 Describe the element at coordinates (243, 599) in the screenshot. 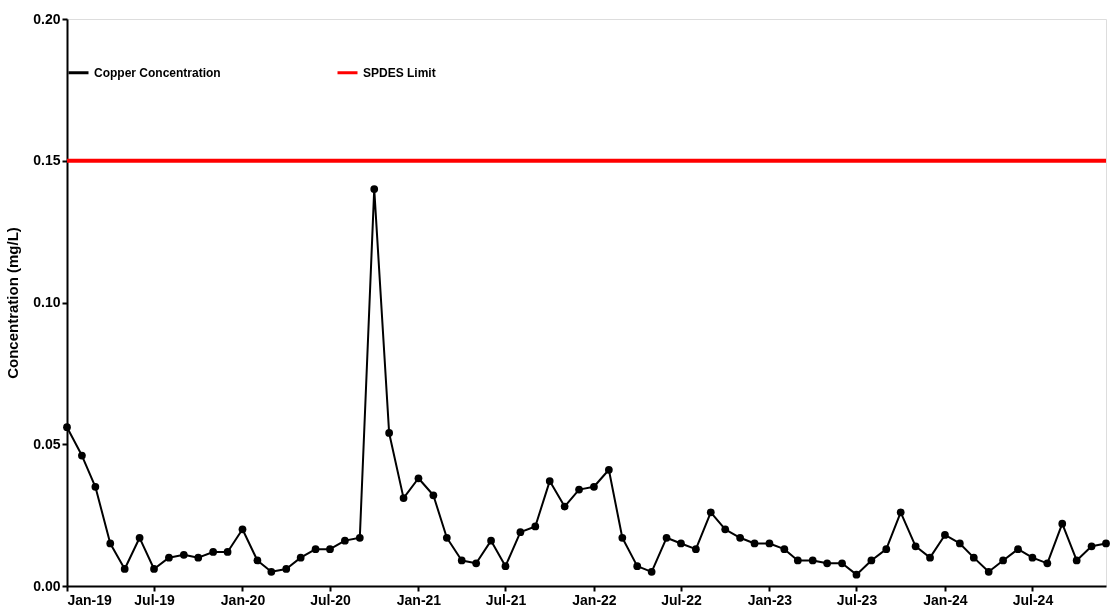

I see `x-tick-label: Jan-20` at that location.